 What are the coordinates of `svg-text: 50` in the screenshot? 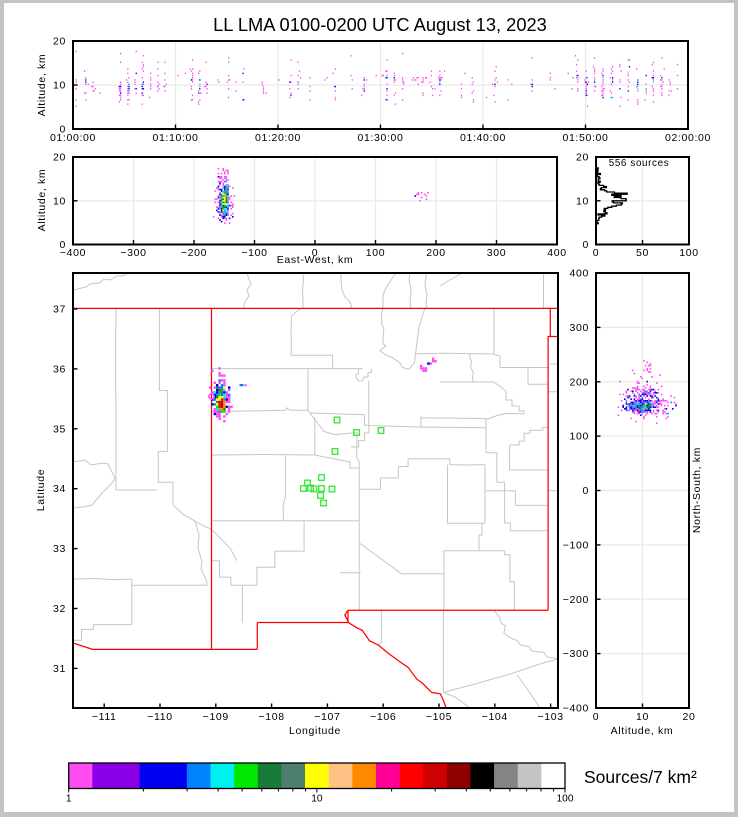 It's located at (642, 253).